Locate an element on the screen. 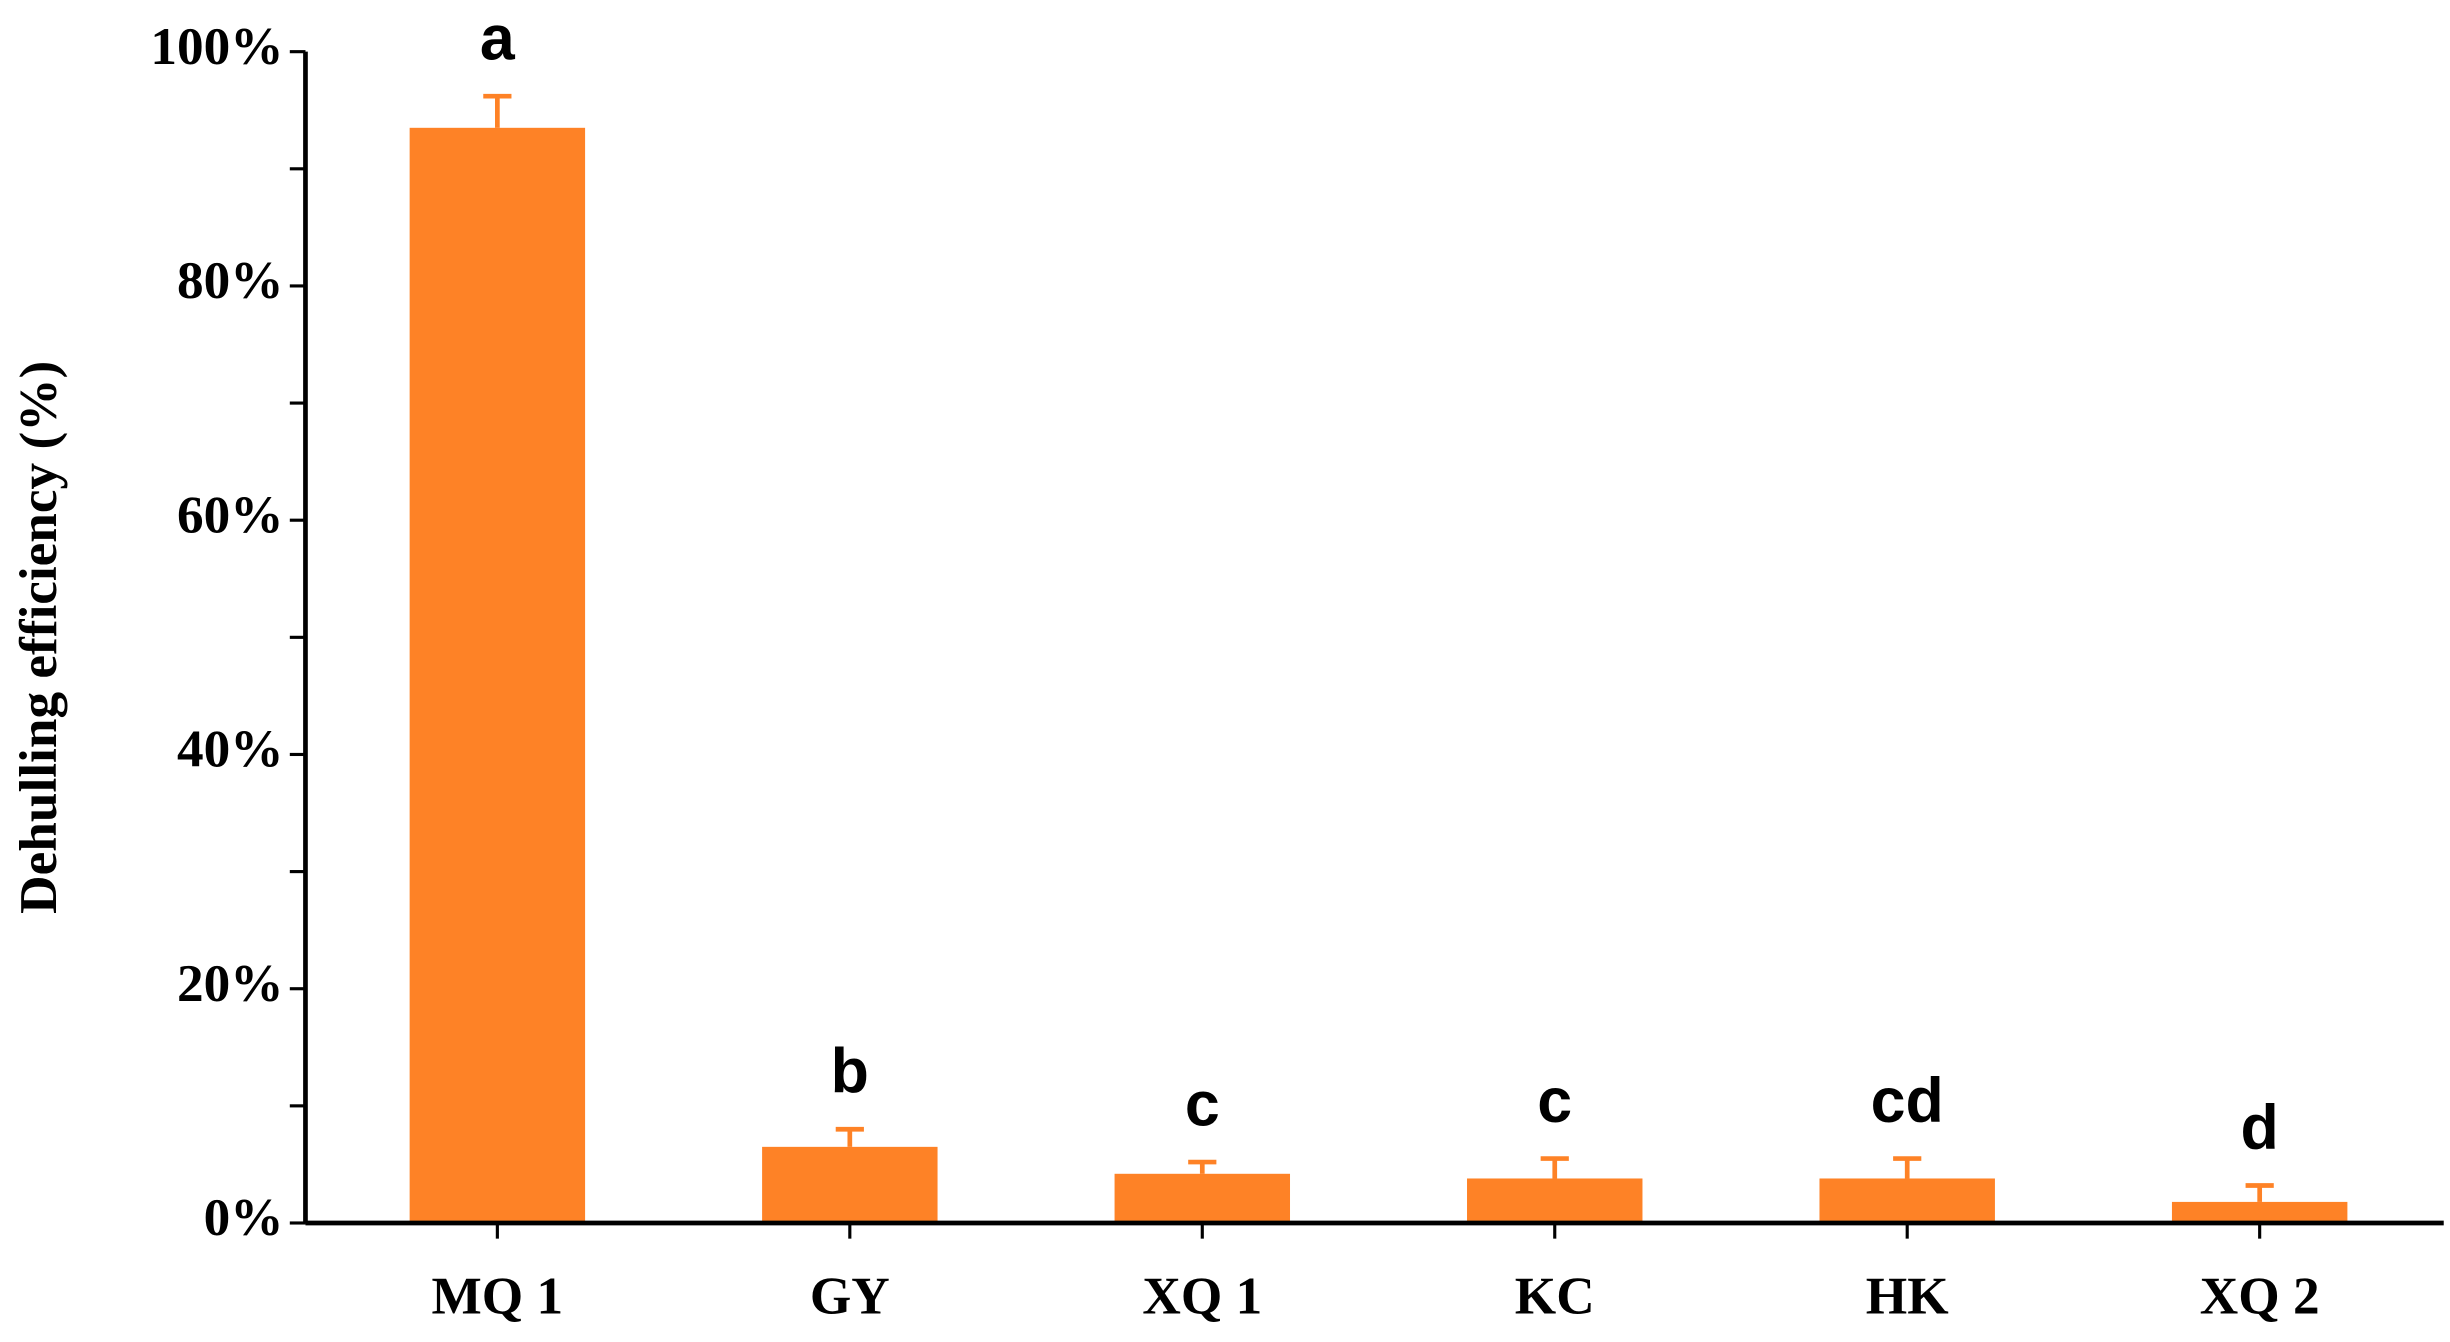 The height and width of the screenshot is (1342, 2450). x-tick-label: XQ 2 is located at coordinates (2260, 1296).